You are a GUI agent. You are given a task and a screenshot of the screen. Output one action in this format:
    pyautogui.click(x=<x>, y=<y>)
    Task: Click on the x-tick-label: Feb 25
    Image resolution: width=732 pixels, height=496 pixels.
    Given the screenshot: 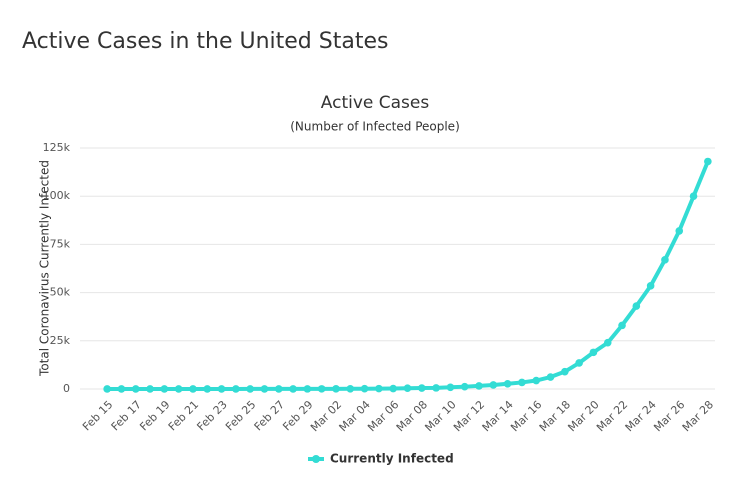 What is the action you would take?
    pyautogui.click(x=240, y=415)
    